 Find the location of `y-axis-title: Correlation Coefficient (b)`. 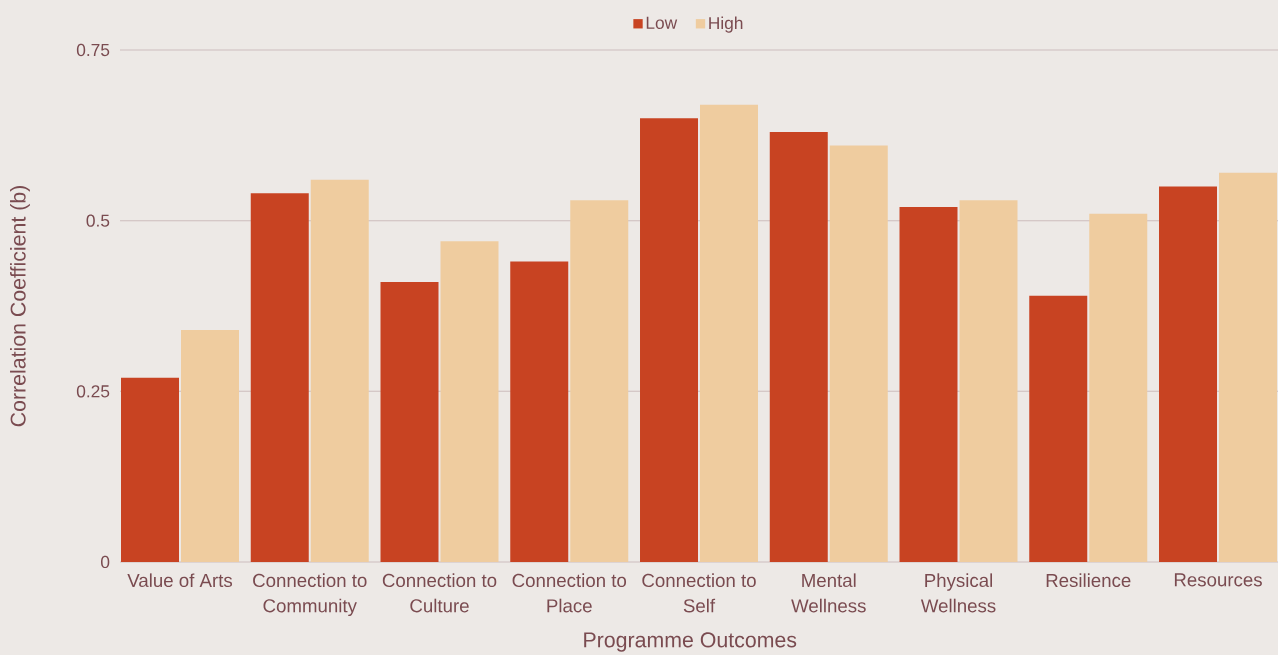

y-axis-title: Correlation Coefficient (b) is located at coordinates (20, 306).